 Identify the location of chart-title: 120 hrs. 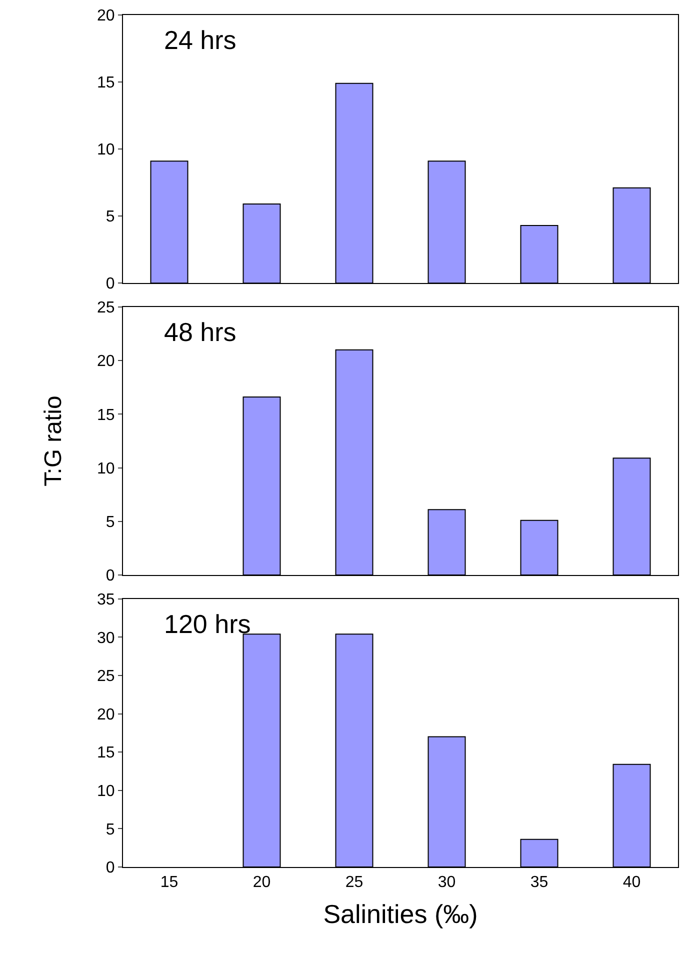
(207, 624).